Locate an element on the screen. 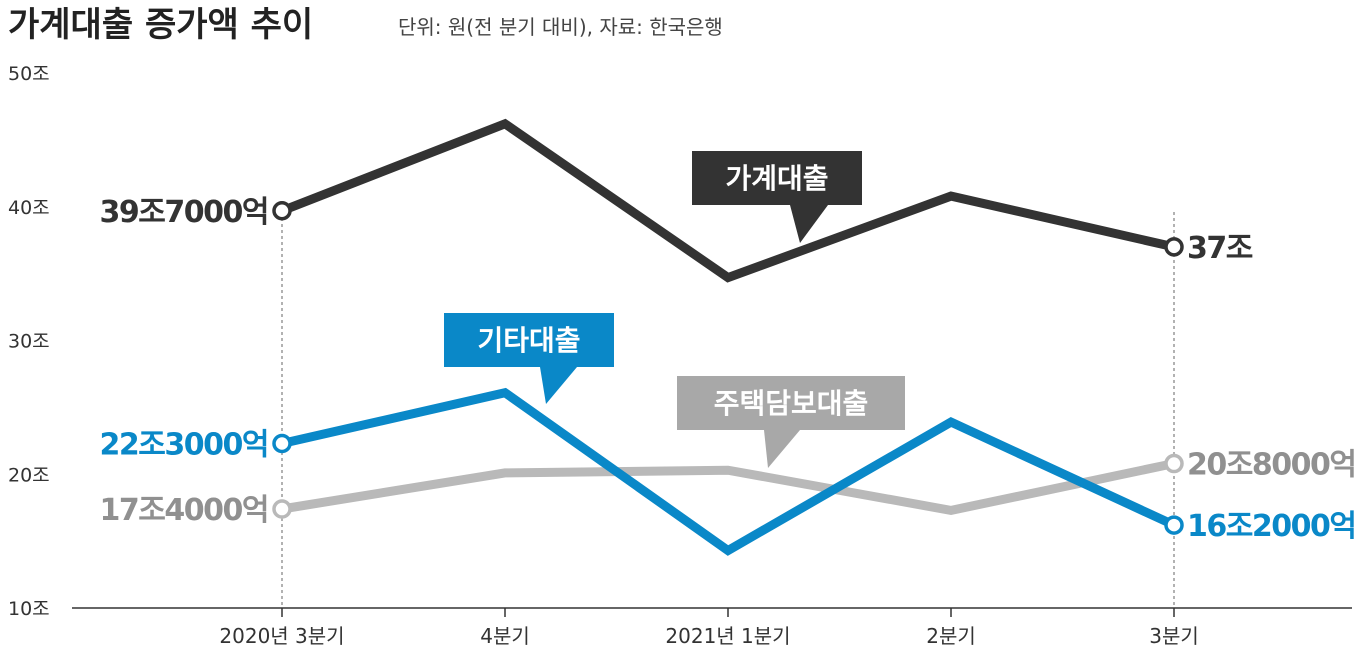 The image size is (1369, 646). x-tick-label: 4분기 is located at coordinates (505, 635).